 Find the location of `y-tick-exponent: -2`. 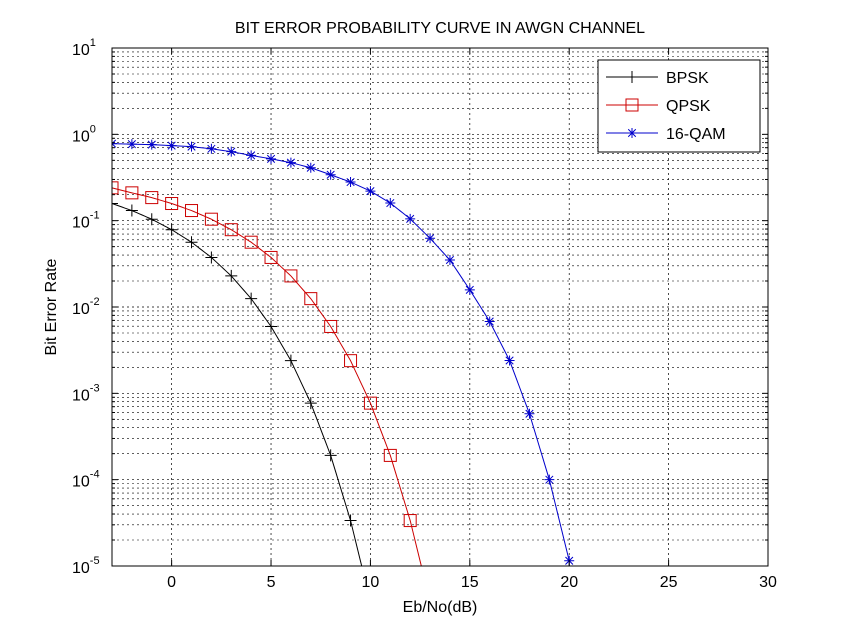

y-tick-exponent: -2 is located at coordinates (95, 302).